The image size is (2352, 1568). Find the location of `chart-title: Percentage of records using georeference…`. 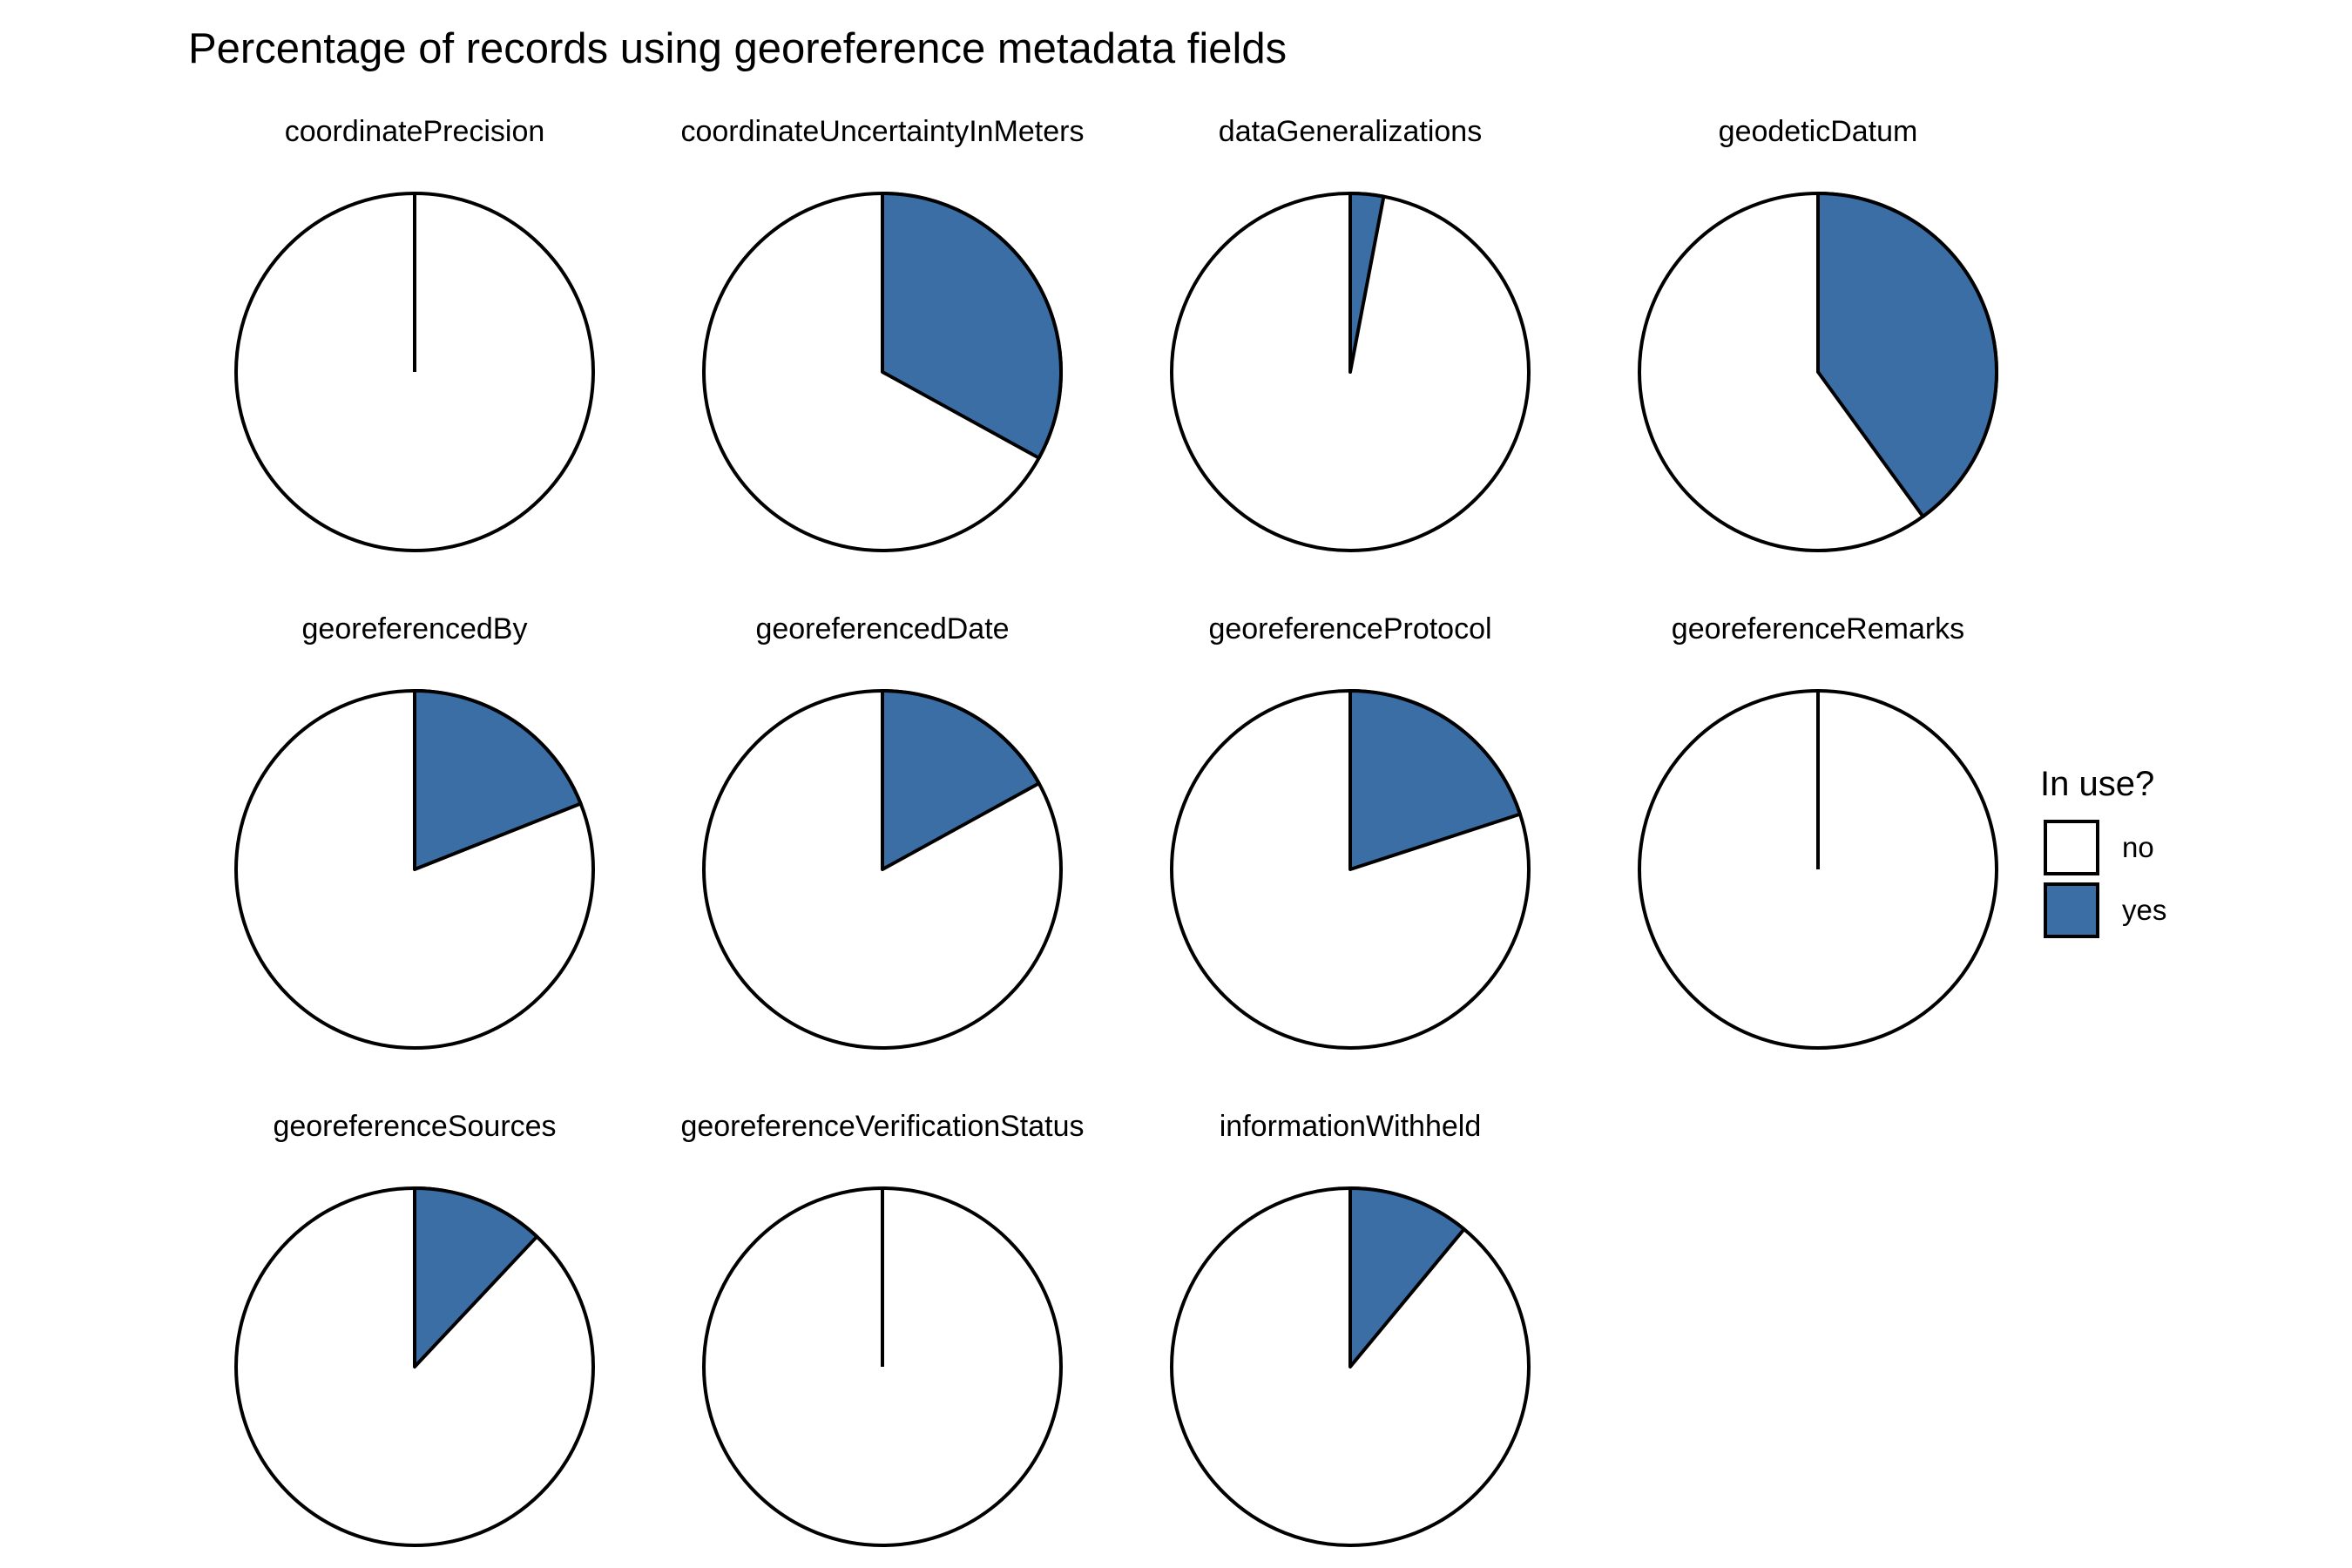

chart-title: Percentage of records using georeference… is located at coordinates (738, 48).